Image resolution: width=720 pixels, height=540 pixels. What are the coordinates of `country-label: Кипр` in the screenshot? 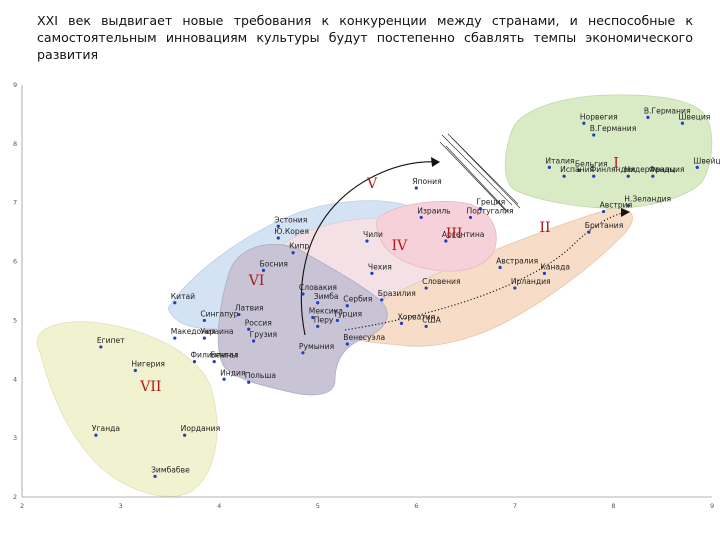 It's located at (299, 246).